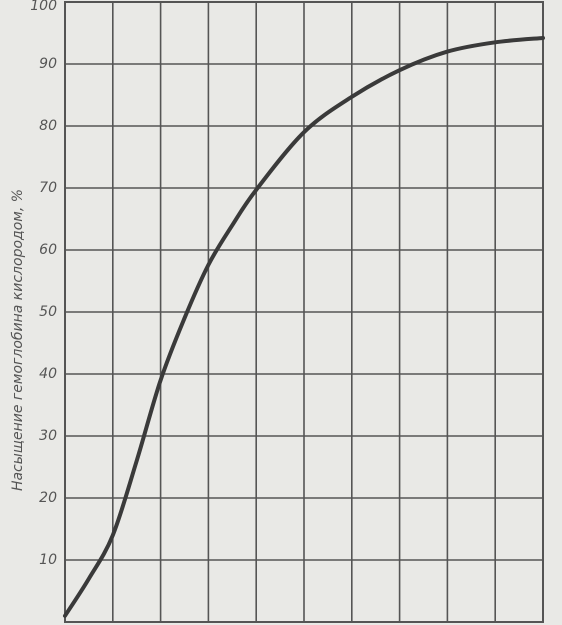  I want to click on y-tick-label: 90, so click(48, 64).